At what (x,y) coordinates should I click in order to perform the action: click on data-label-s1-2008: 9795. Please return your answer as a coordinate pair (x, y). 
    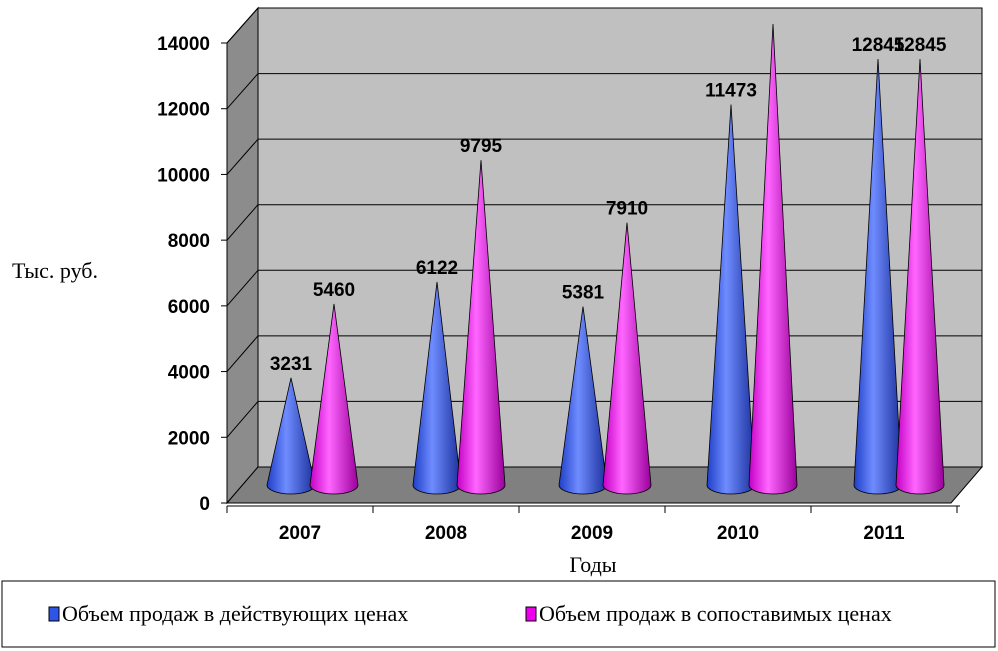
    Looking at the image, I should click on (481, 146).